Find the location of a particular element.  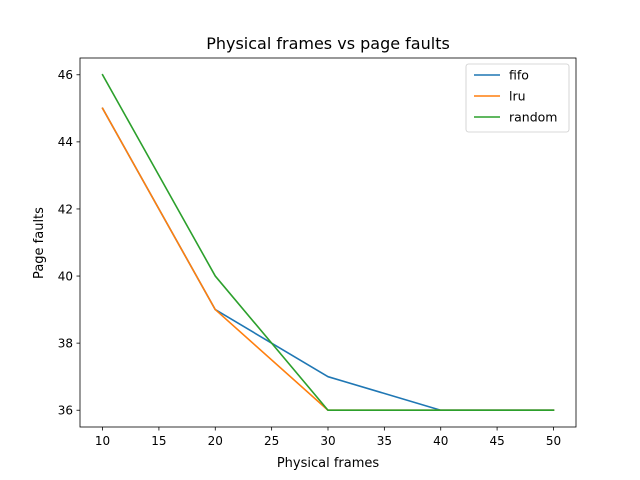

x-tick-label: 20 is located at coordinates (215, 441).